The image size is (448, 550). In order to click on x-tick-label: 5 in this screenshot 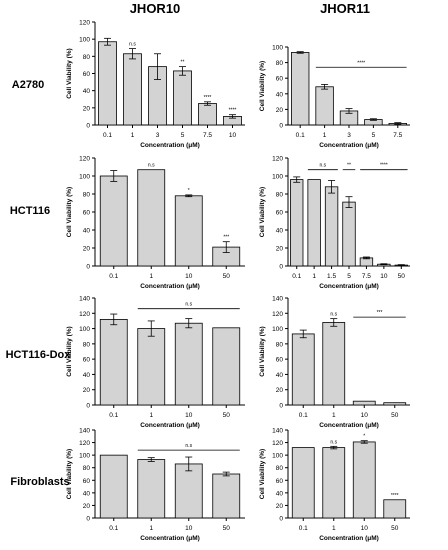, I will do `click(349, 276)`.